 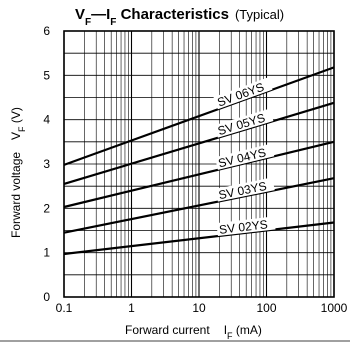 What do you see at coordinates (46, 164) in the screenshot?
I see `y-tick-label: 3` at bounding box center [46, 164].